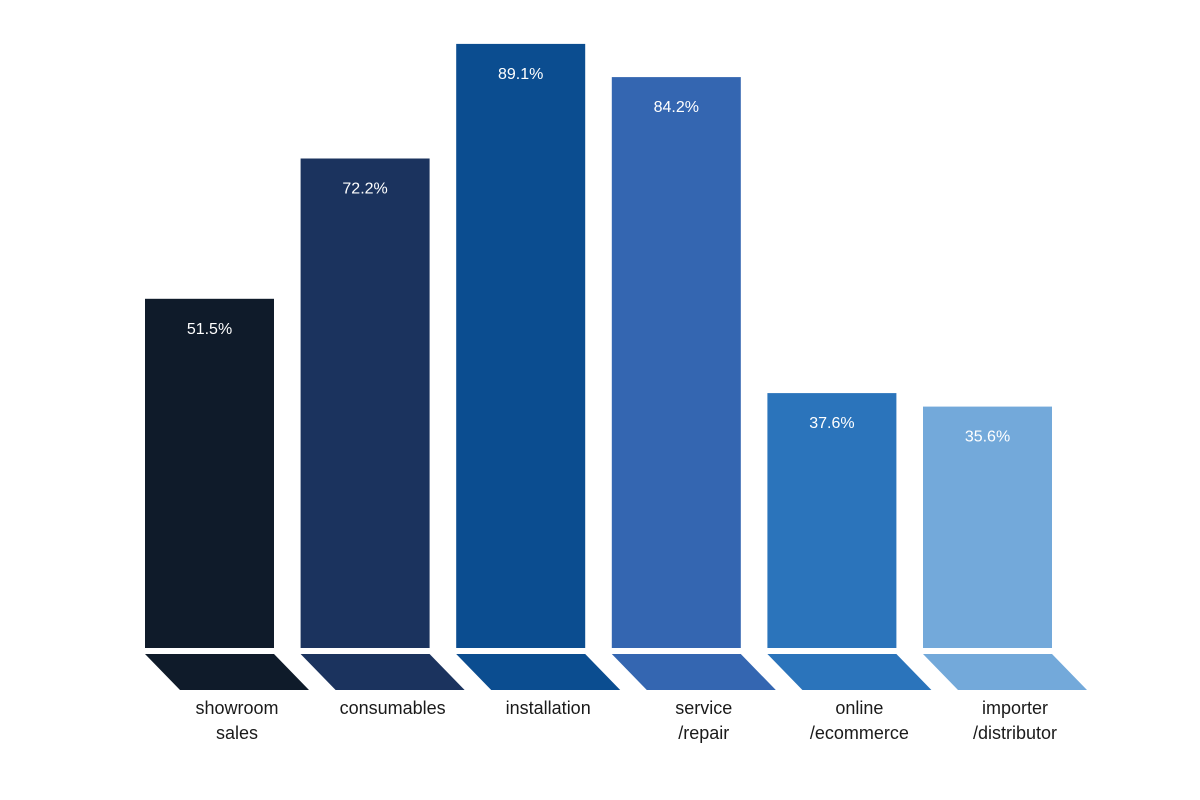 This screenshot has width=1200, height=800. Describe the element at coordinates (676, 107) in the screenshot. I see `value-label-service-repair: 84.2%` at that location.